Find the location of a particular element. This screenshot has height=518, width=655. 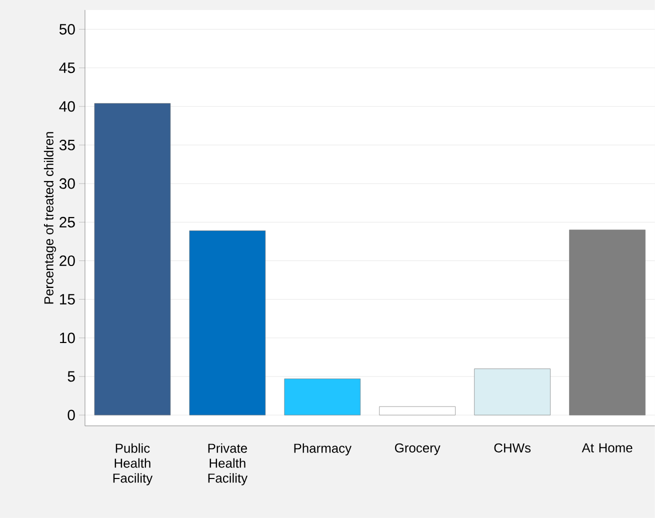

x-tick-label: Public Health Facility is located at coordinates (133, 464).